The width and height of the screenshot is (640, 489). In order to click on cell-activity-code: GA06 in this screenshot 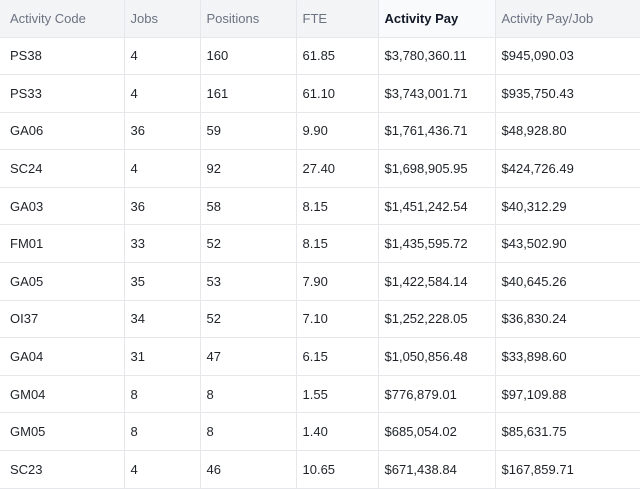, I will do `click(62, 131)`.